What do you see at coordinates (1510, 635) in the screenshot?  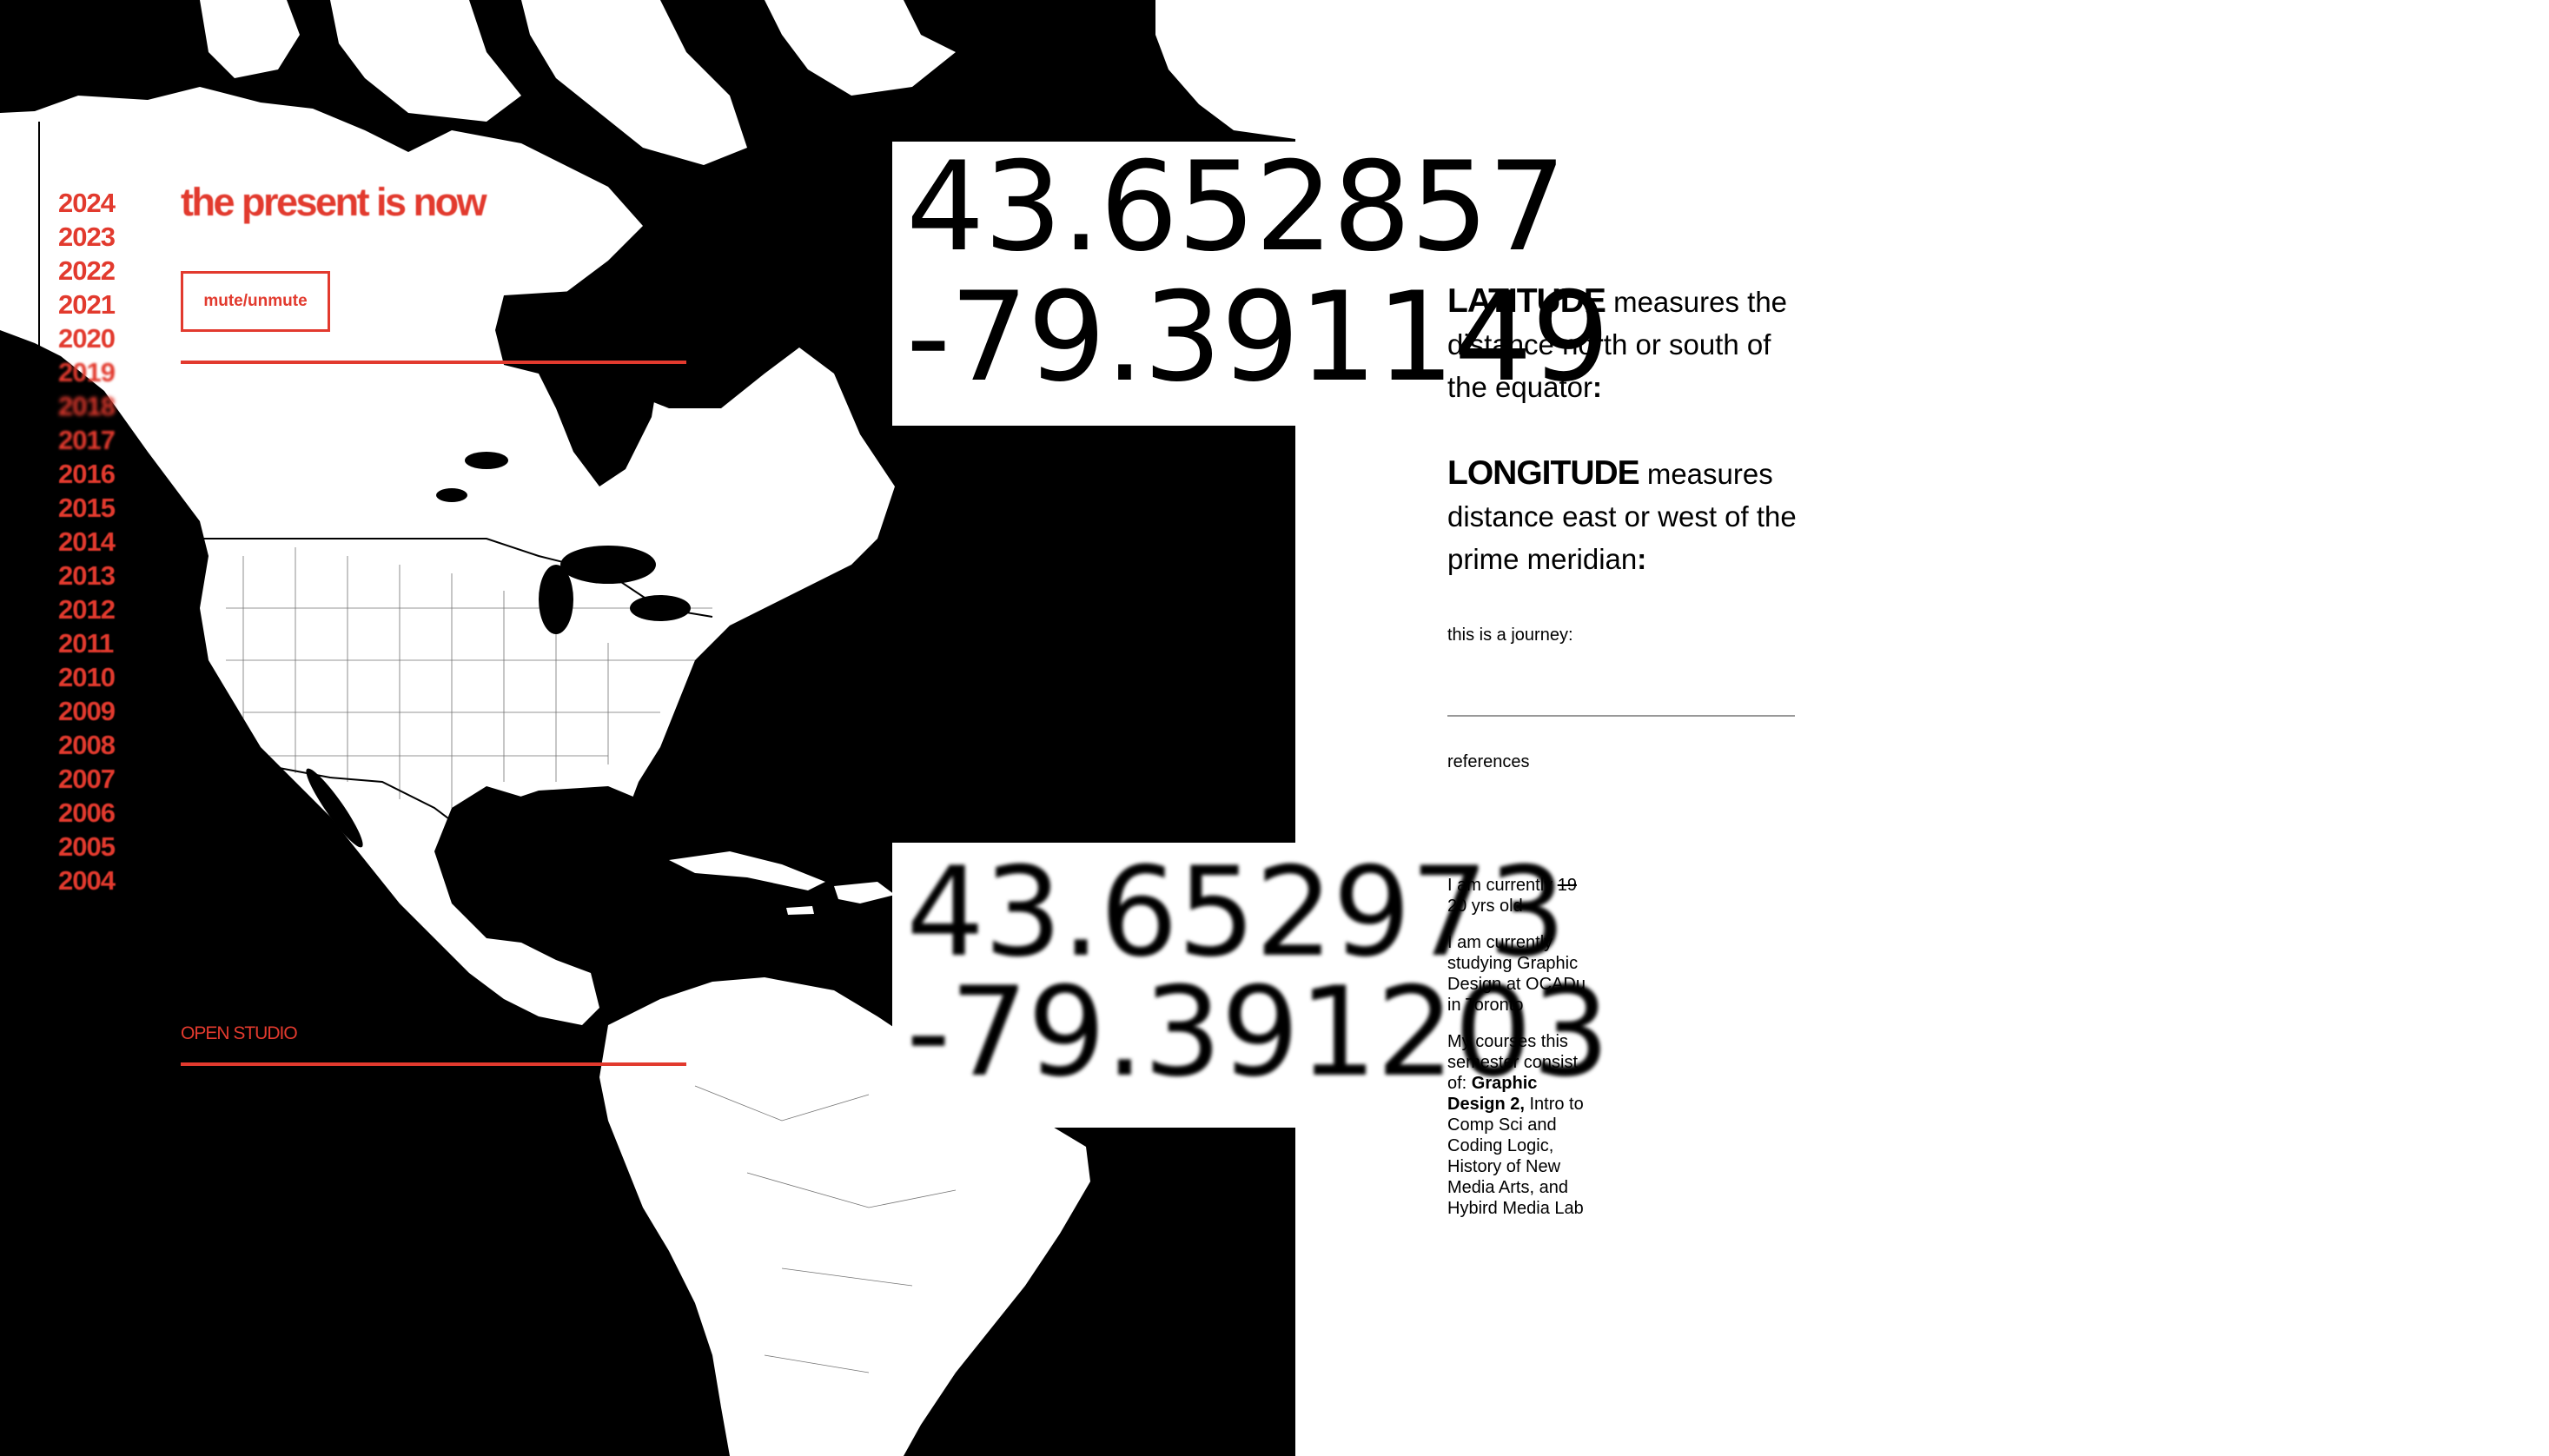 I see `journey-label: this is a journey:` at bounding box center [1510, 635].